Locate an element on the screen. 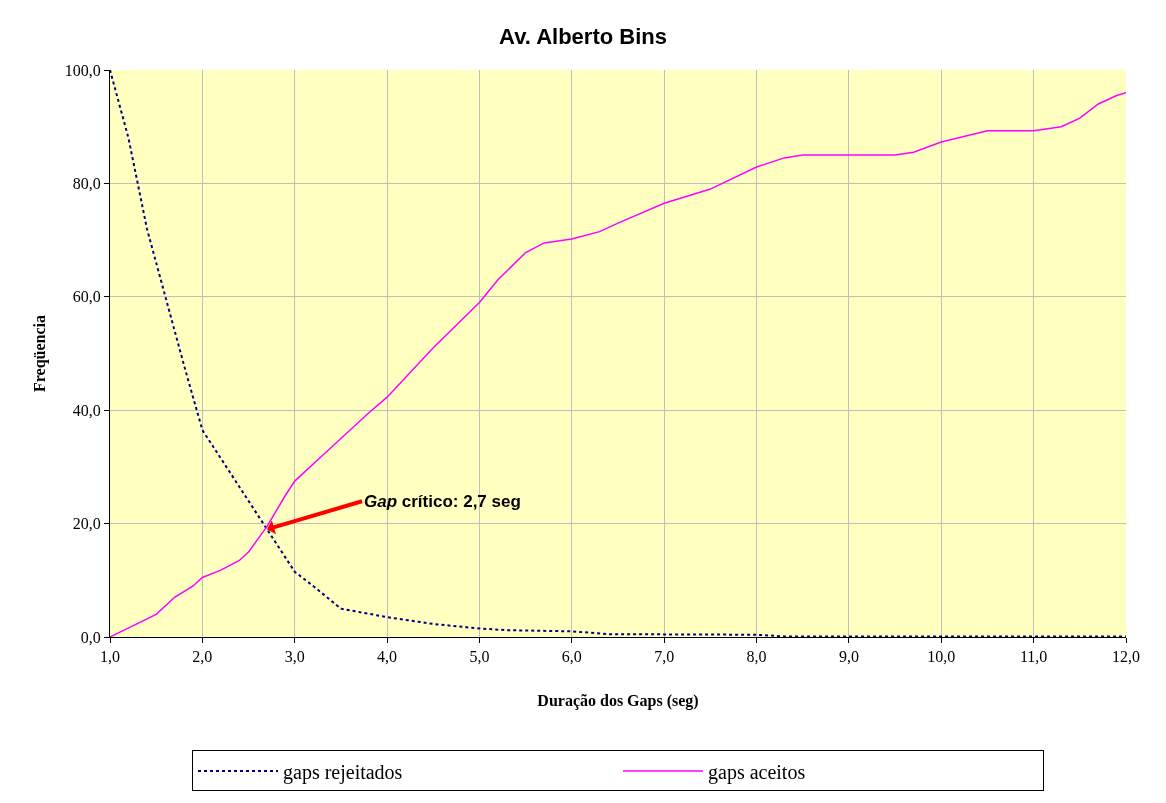 The width and height of the screenshot is (1166, 803). annotation: Gap crítico: 2,7 seg is located at coordinates (442, 501).